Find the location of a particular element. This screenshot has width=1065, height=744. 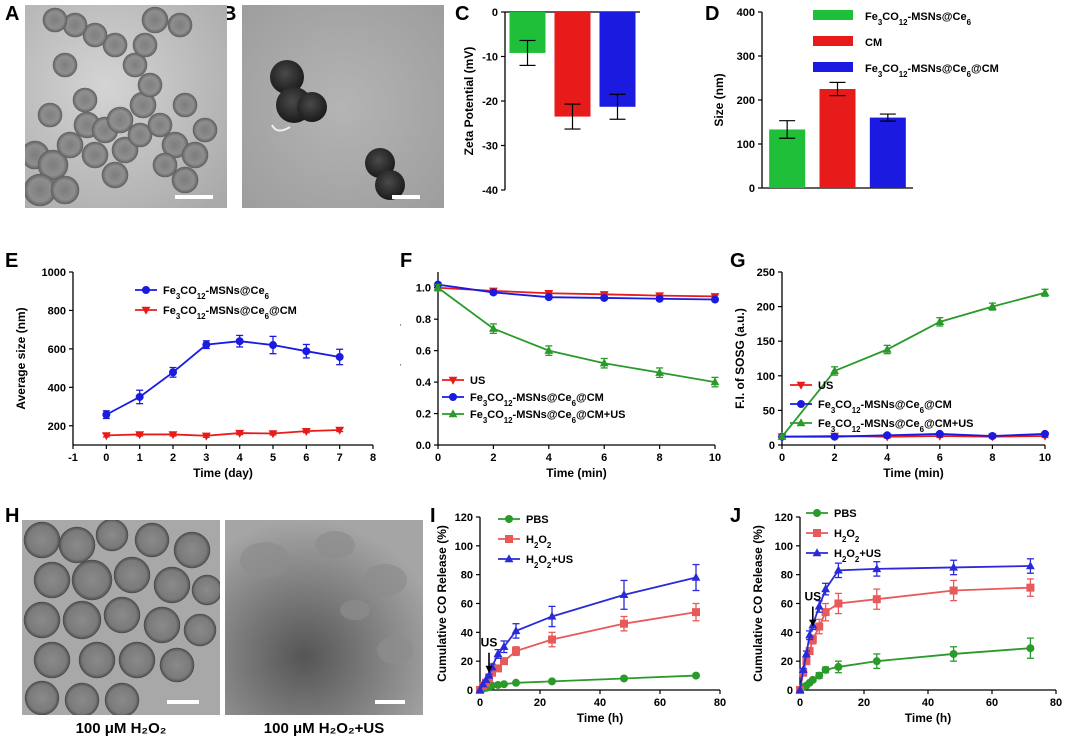

caption-h-right: 100 μM H₂O₂+US is located at coordinates (324, 728).